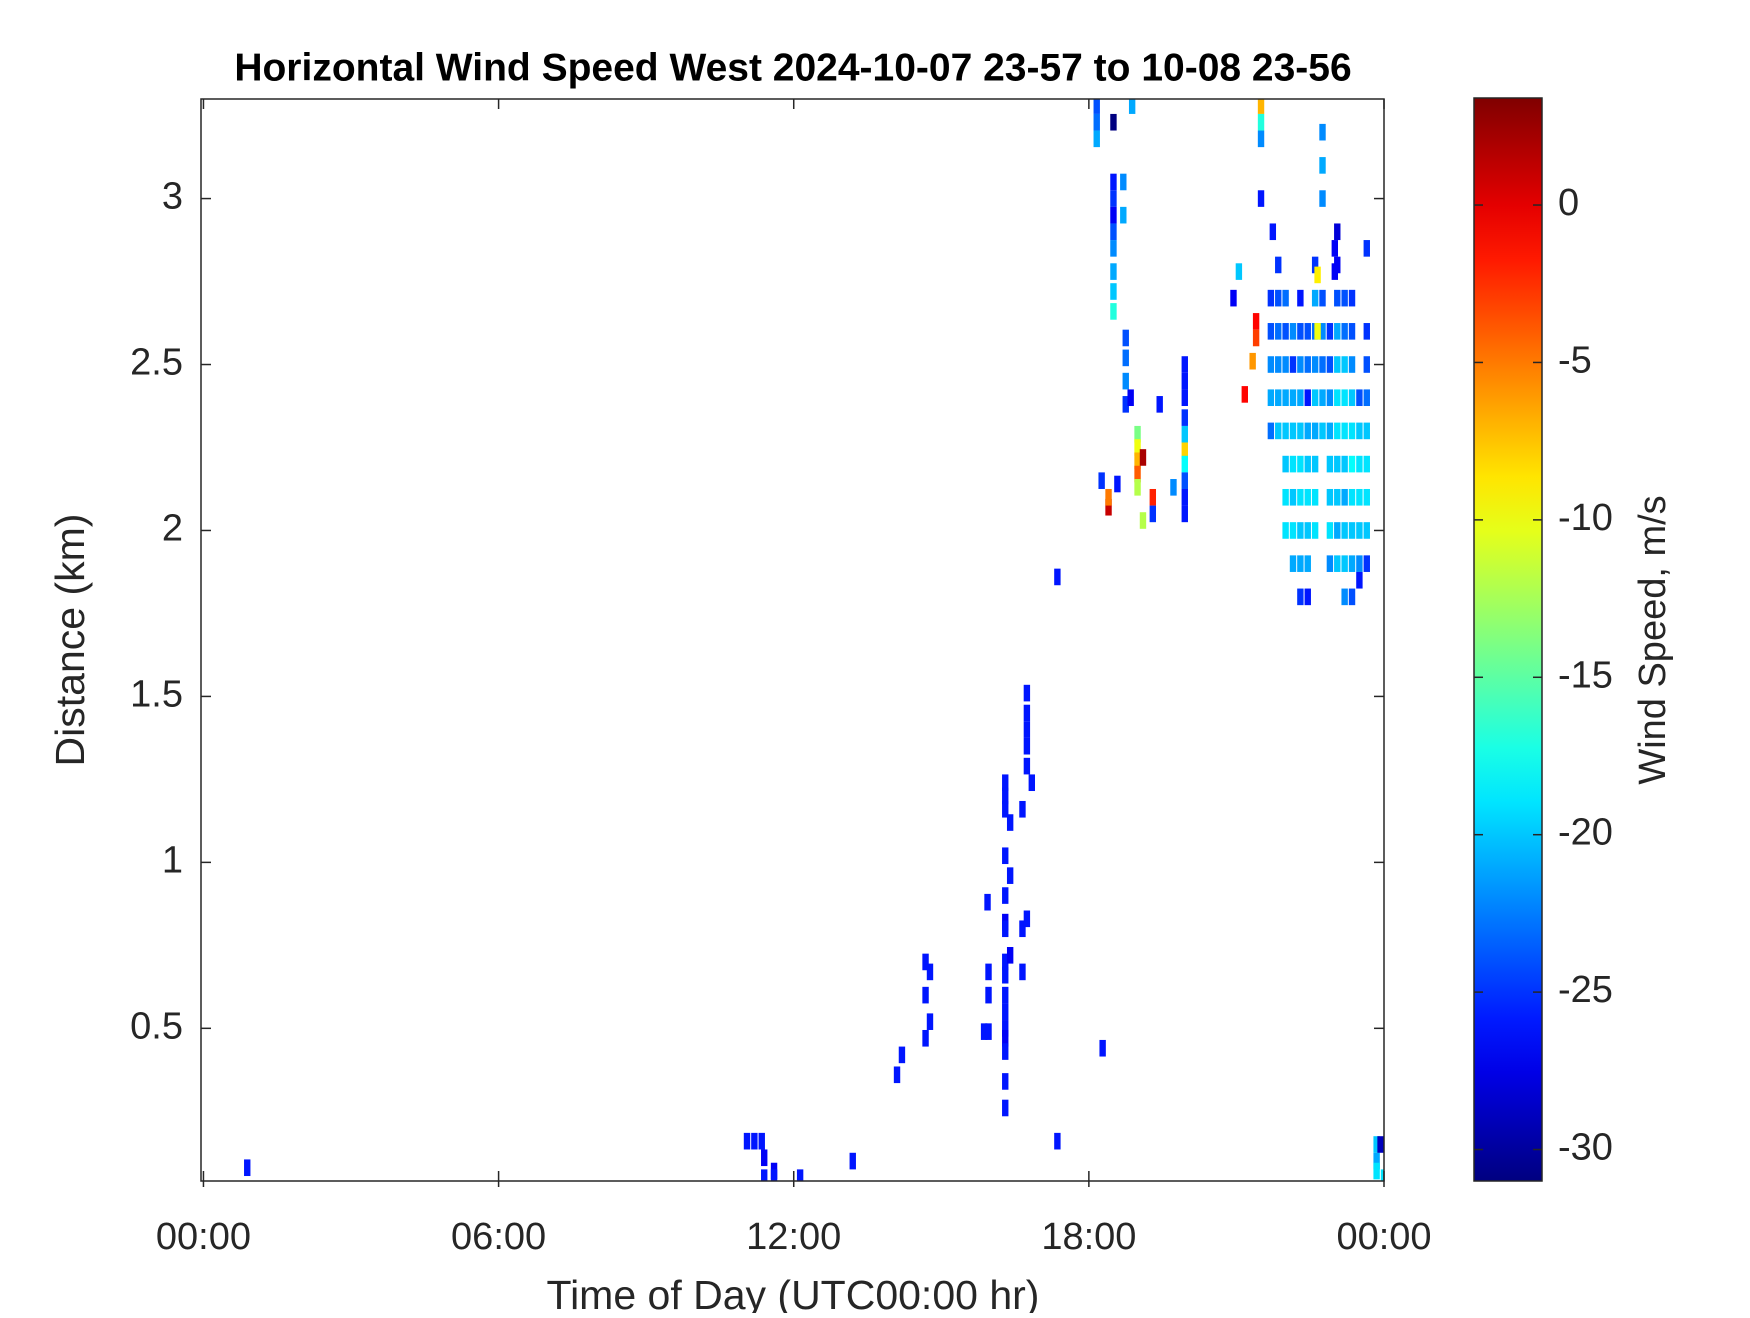 The width and height of the screenshot is (1750, 1318). Describe the element at coordinates (1383, 1237) in the screenshot. I see `x-tick-label: 00:00` at that location.